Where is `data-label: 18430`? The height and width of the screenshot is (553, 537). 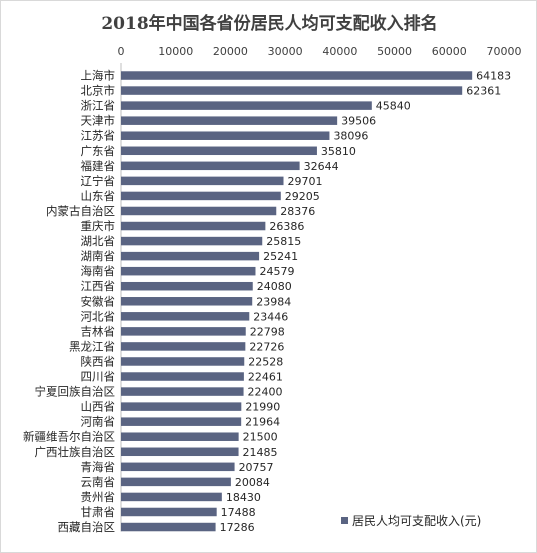 data-label: 18430 is located at coordinates (243, 497).